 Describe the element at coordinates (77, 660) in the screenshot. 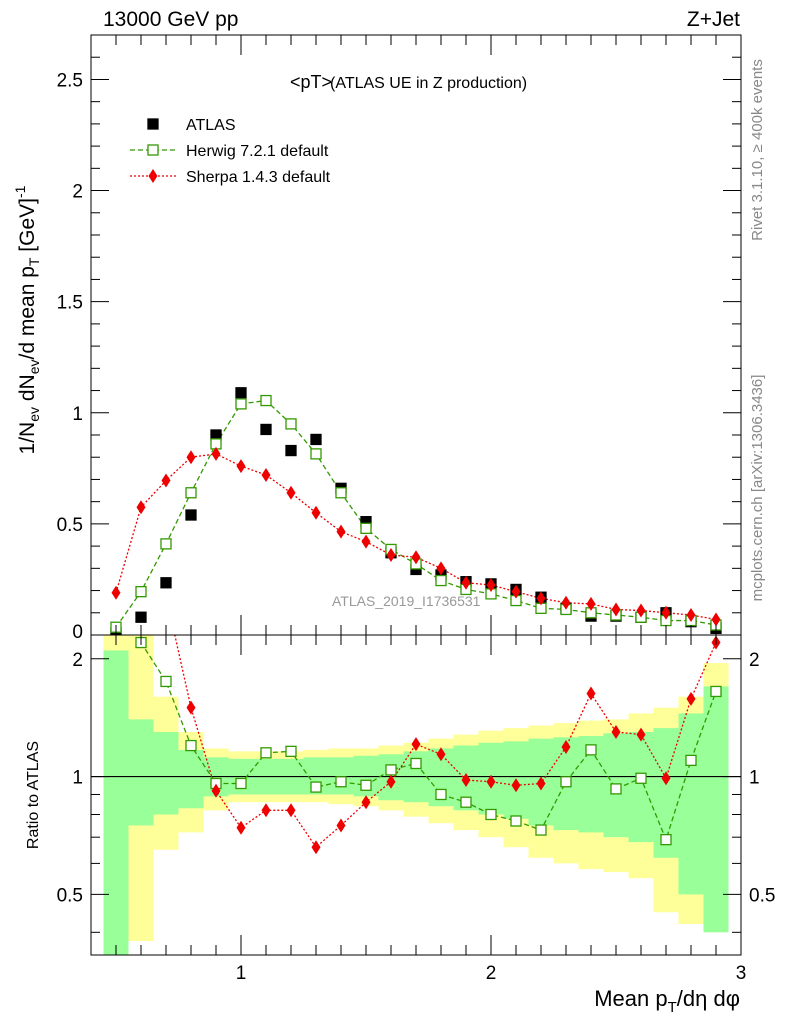

I see `ratio-y-tick-label: 2` at that location.